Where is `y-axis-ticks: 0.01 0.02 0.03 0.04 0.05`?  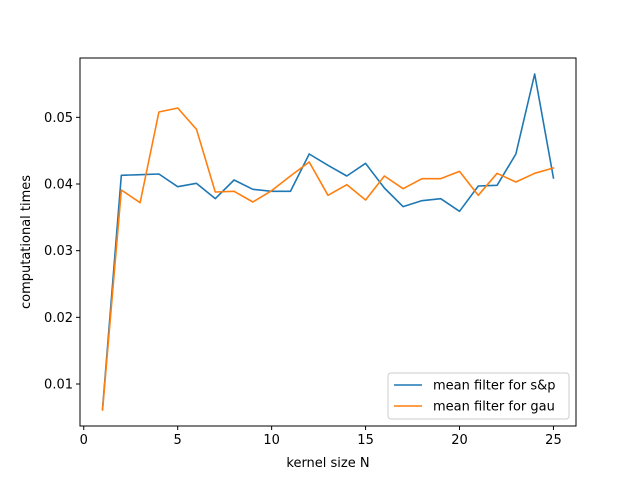
y-axis-ticks: 0.01 0.02 0.03 0.04 0.05 is located at coordinates (62, 252).